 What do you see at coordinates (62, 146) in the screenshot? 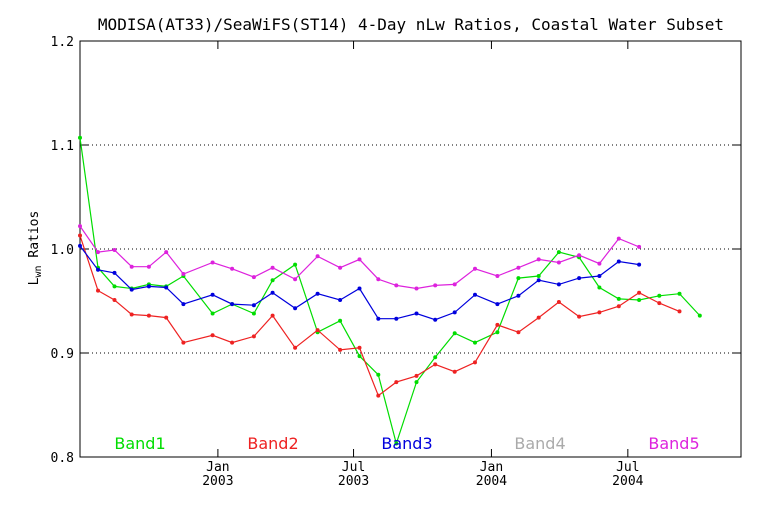
I see `y-tick-label: 1.1` at bounding box center [62, 146].